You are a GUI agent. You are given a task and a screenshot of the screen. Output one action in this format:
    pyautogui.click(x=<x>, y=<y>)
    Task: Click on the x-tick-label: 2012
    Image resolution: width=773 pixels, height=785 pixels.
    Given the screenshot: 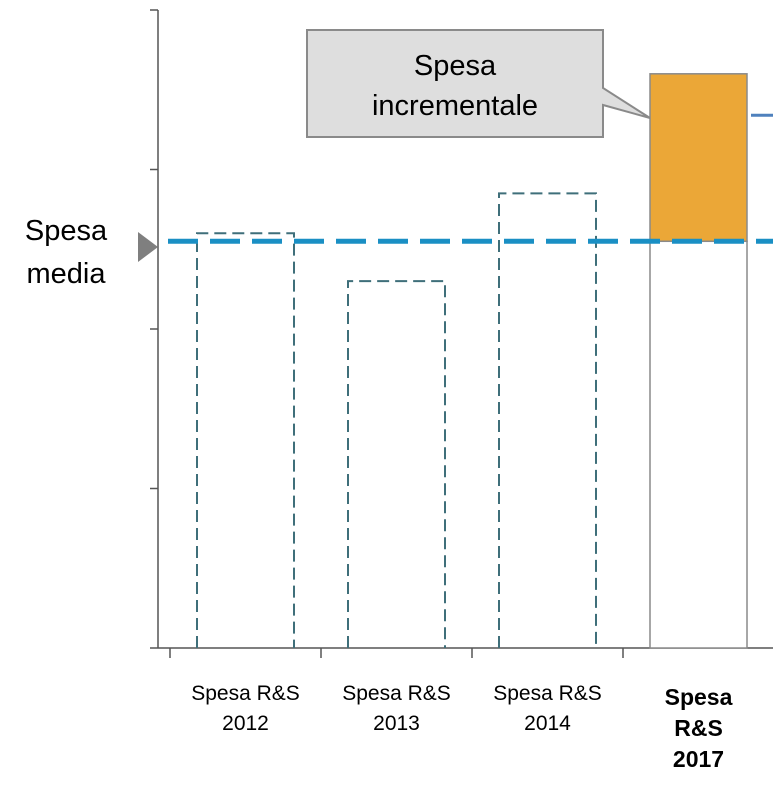 What is the action you would take?
    pyautogui.click(x=245, y=723)
    